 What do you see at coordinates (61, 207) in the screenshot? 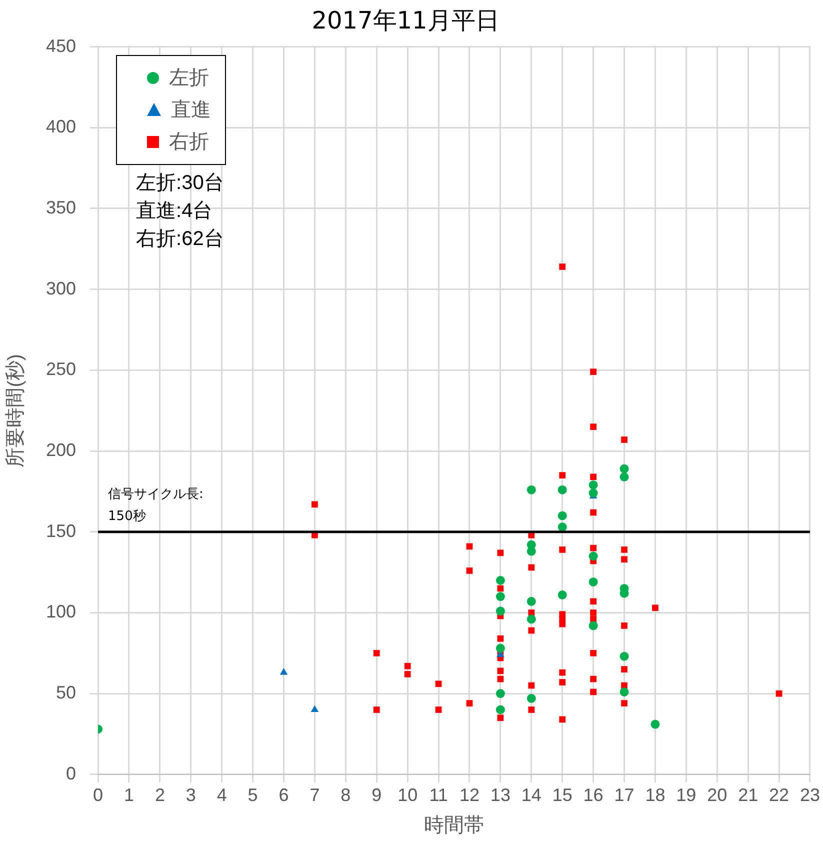
I see `y-tick-label: 350` at bounding box center [61, 207].